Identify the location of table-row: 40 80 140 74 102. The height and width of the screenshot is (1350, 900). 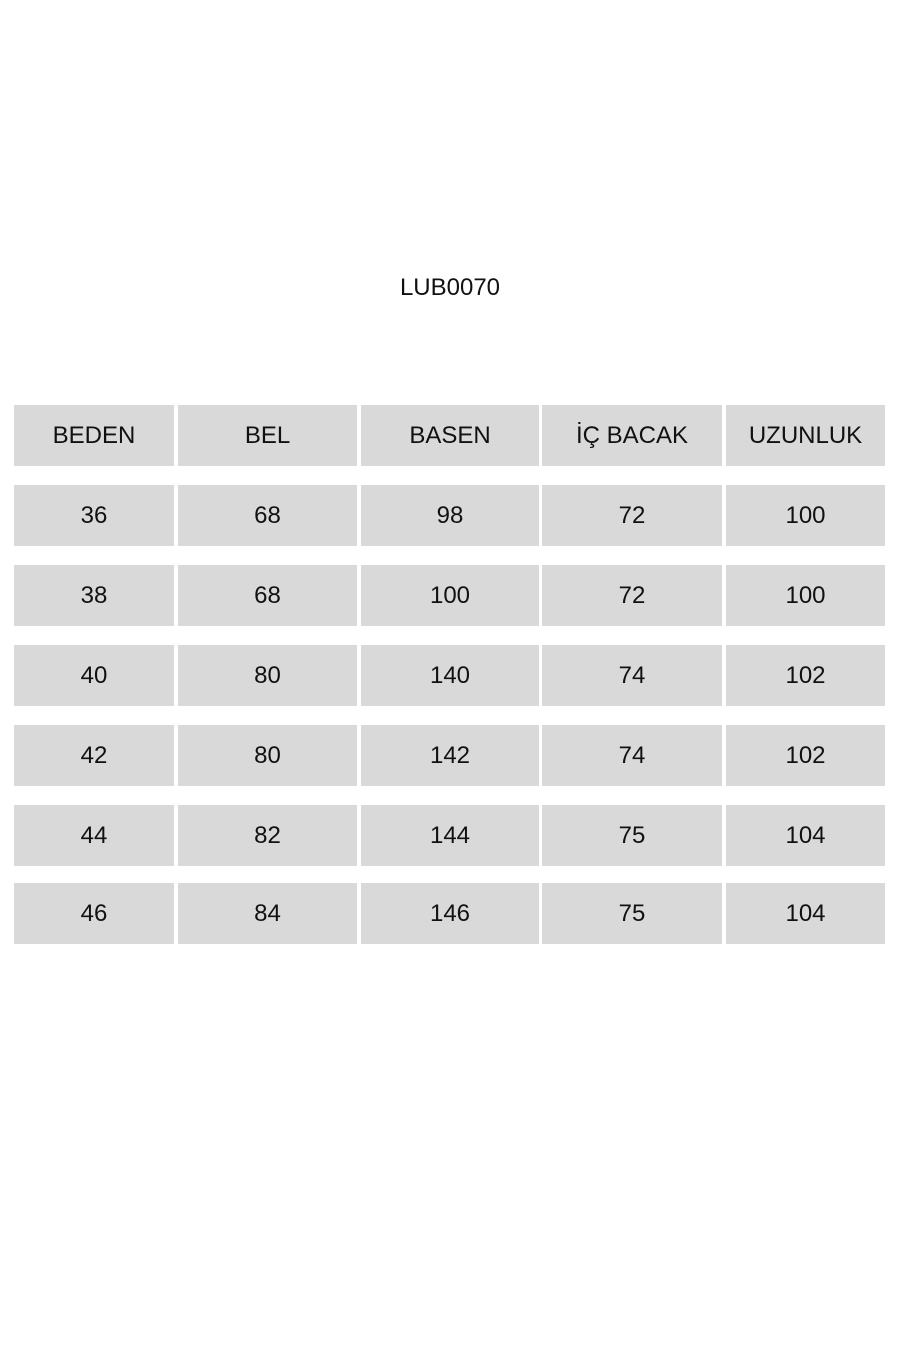
(450, 675).